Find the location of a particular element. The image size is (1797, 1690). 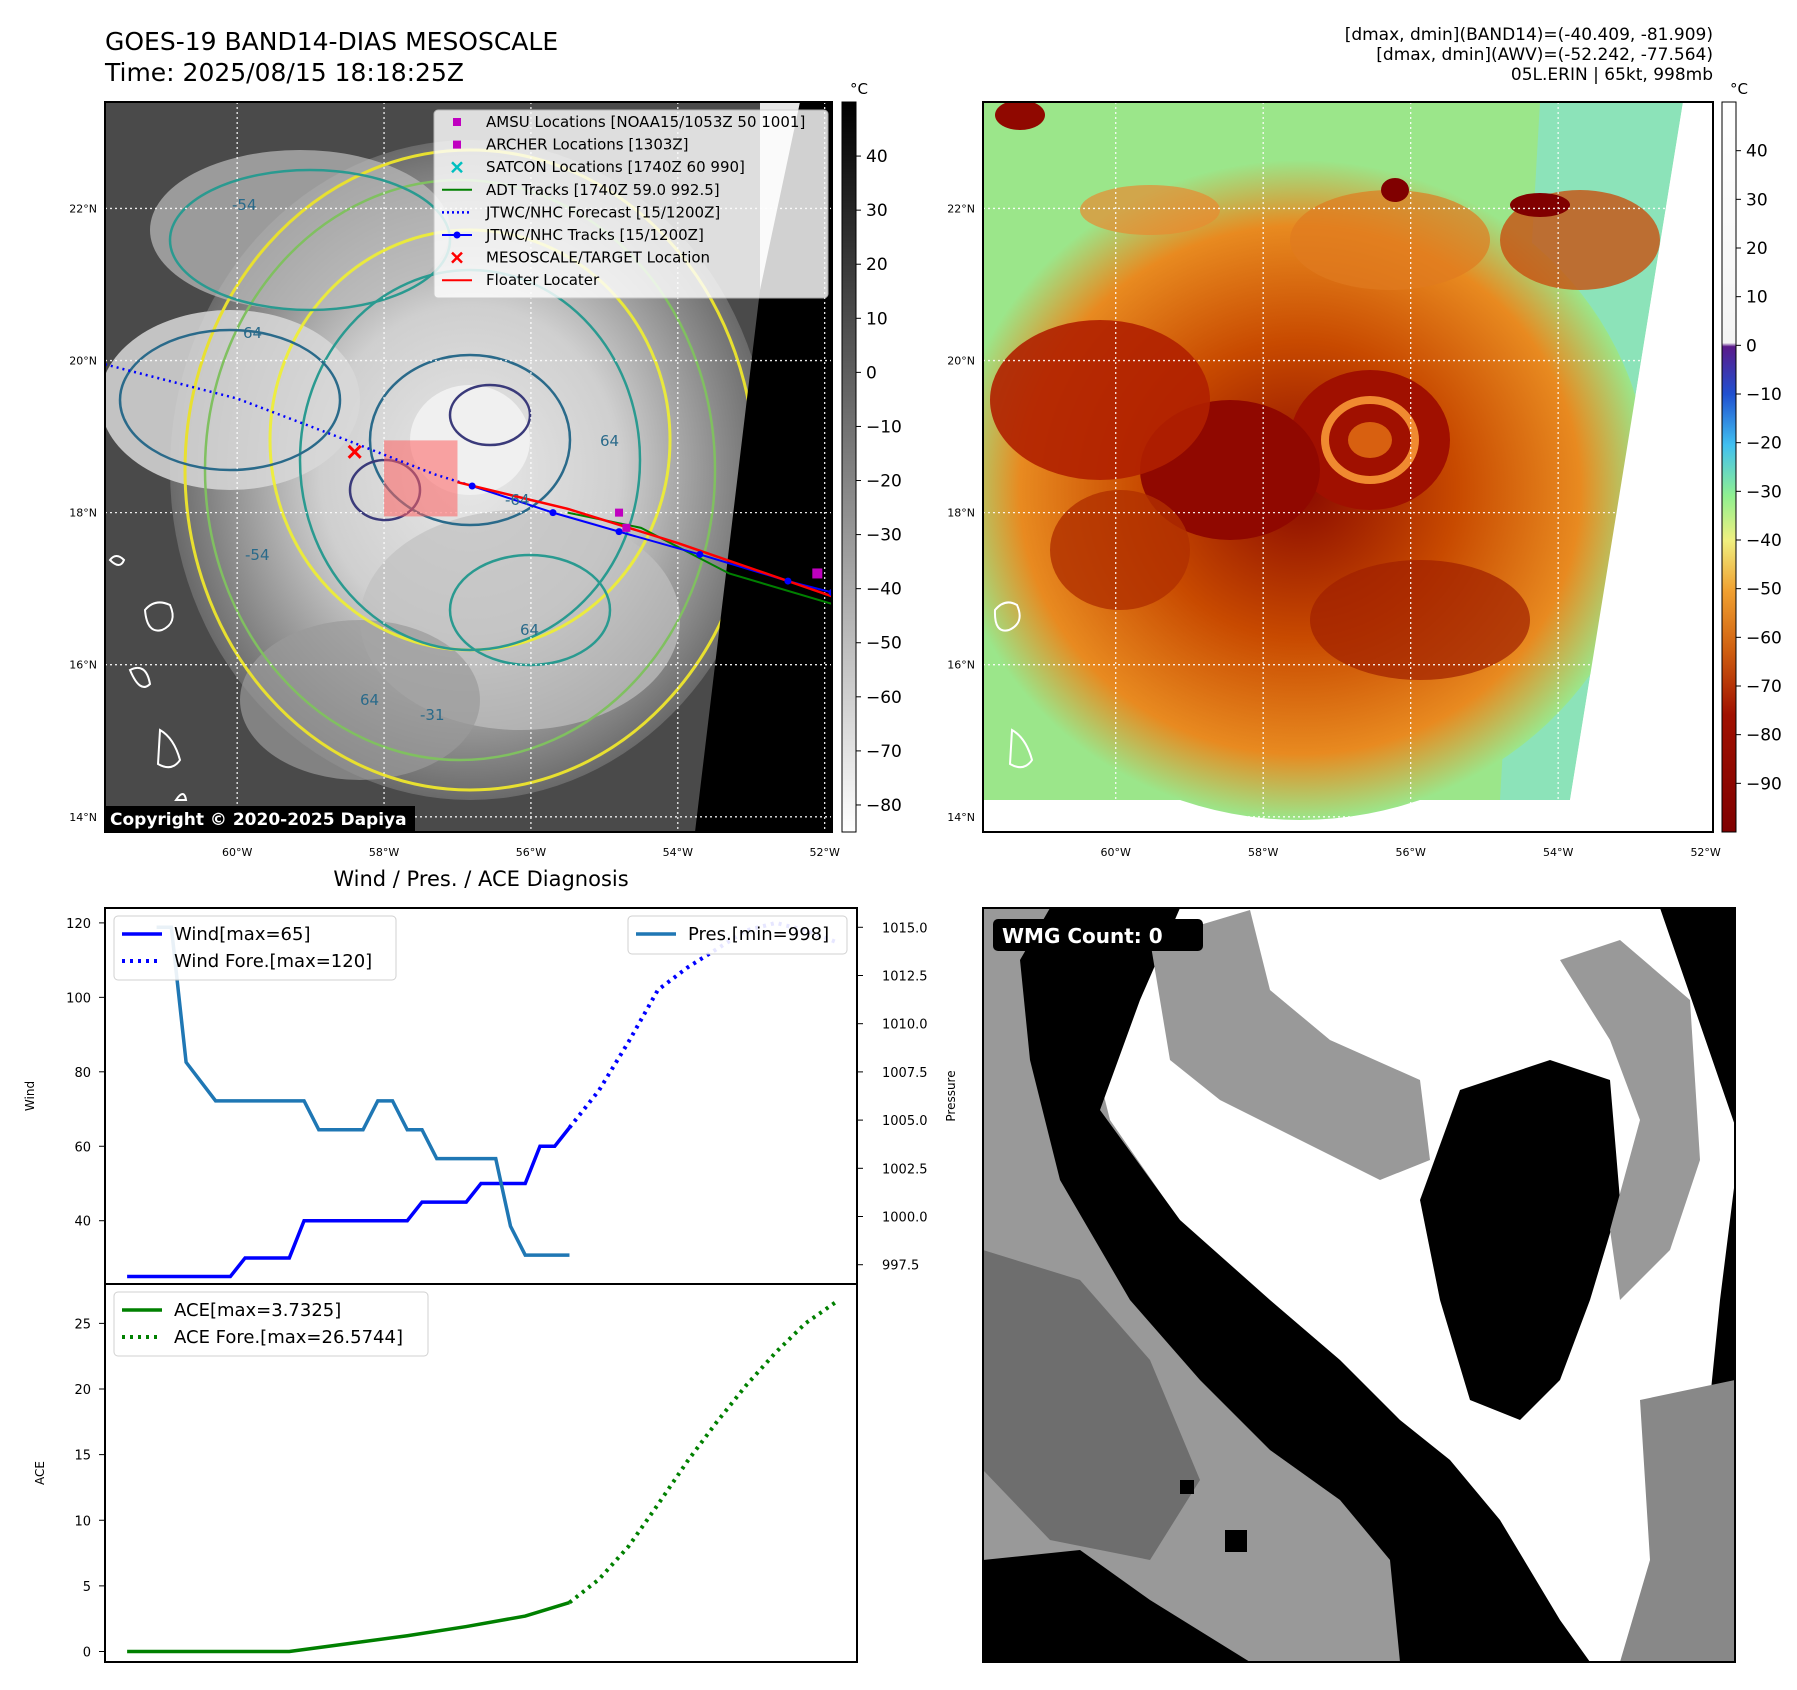

archer-marker is located at coordinates (619, 512).